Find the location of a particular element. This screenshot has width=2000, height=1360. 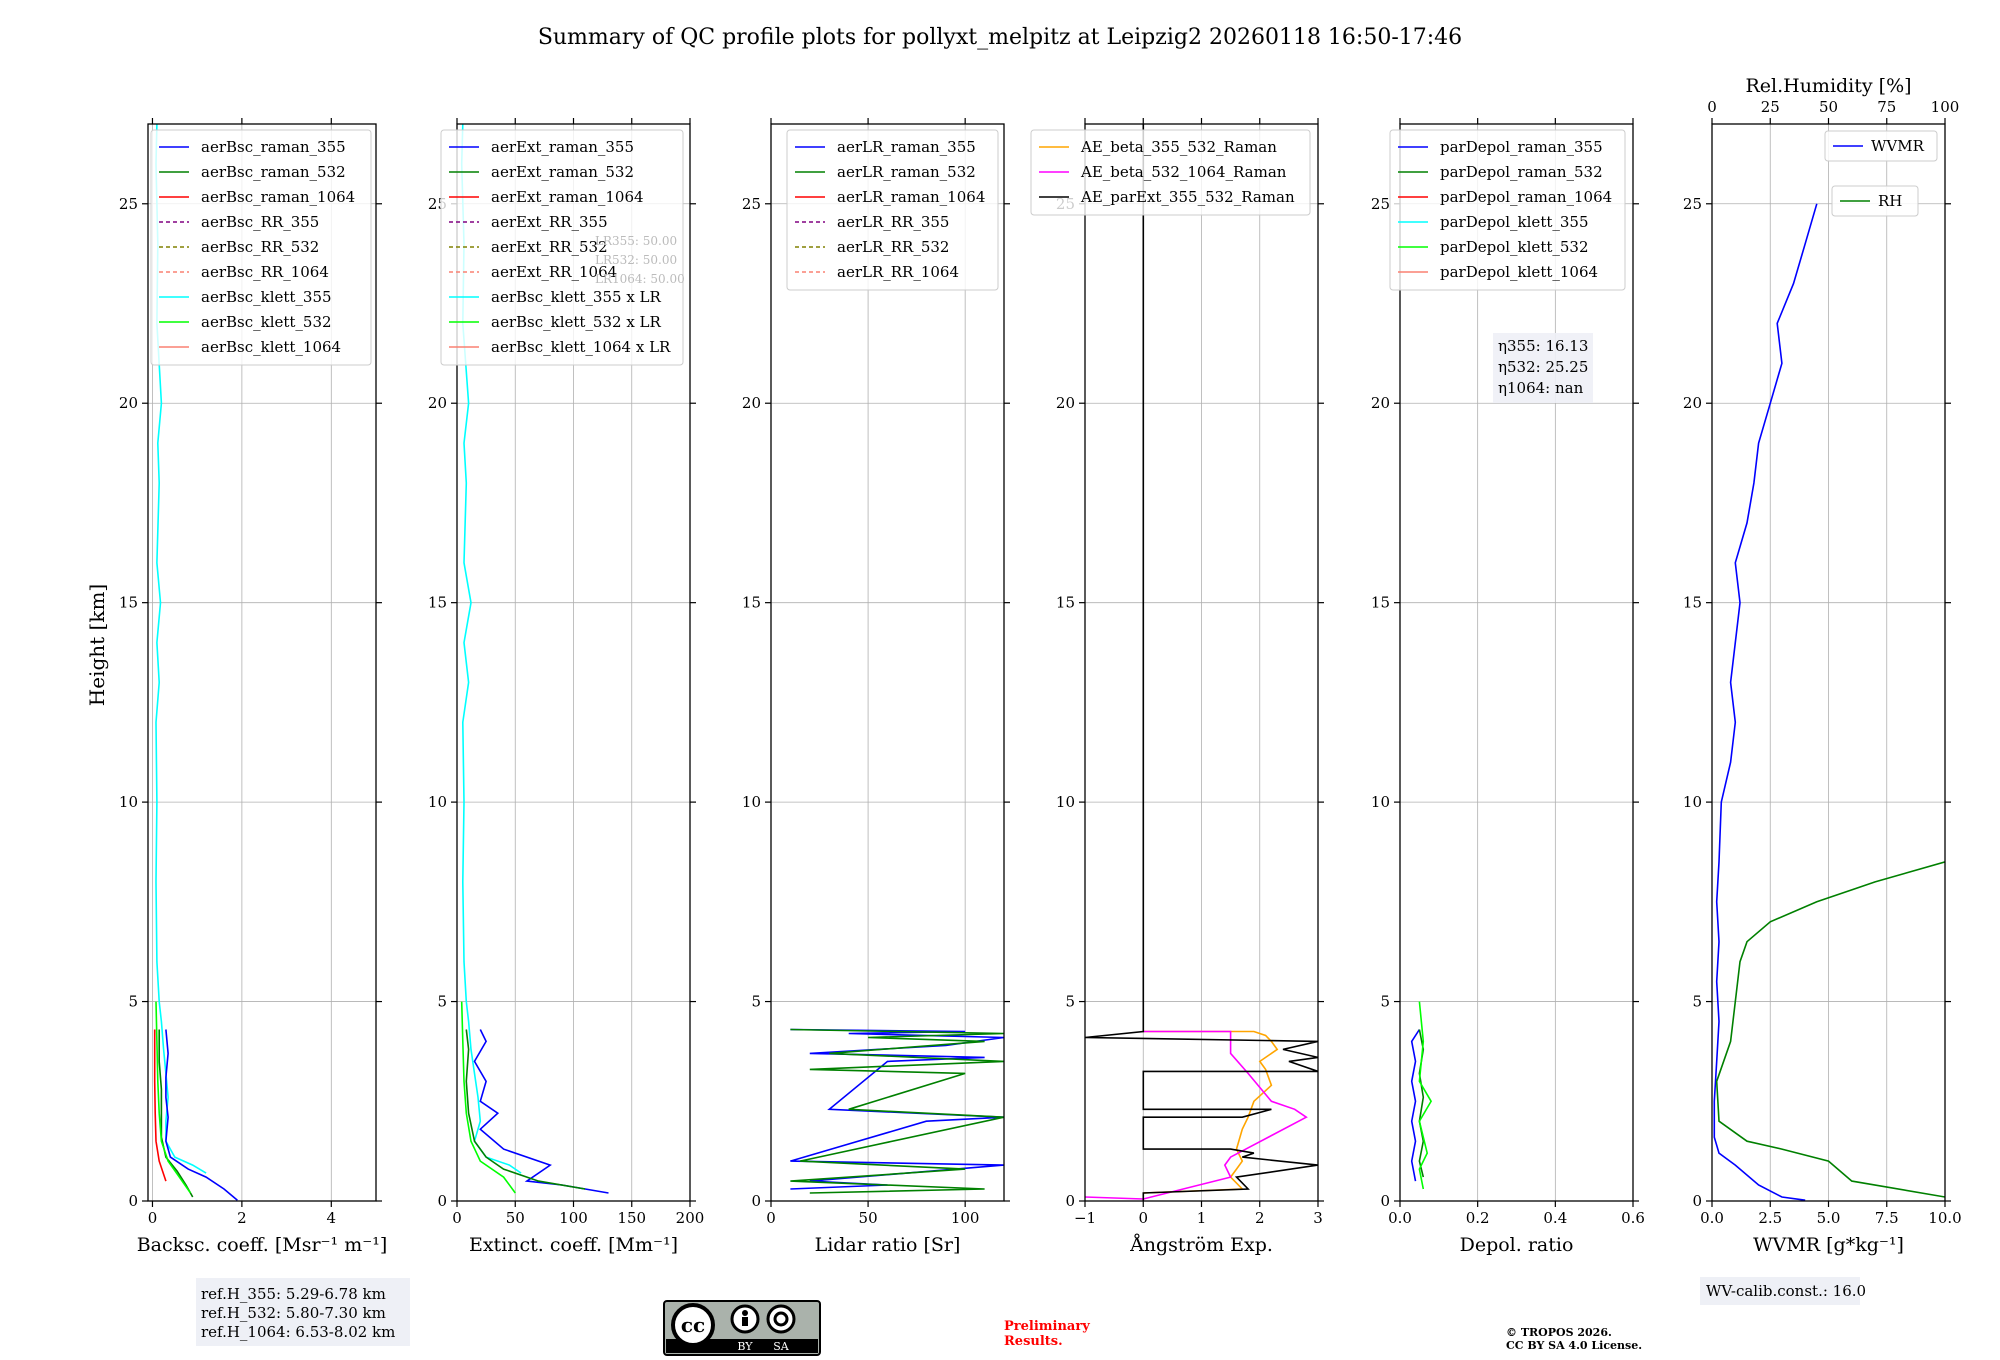

legend-label: AE_beta_355_532_Raman is located at coordinates (1178, 147).